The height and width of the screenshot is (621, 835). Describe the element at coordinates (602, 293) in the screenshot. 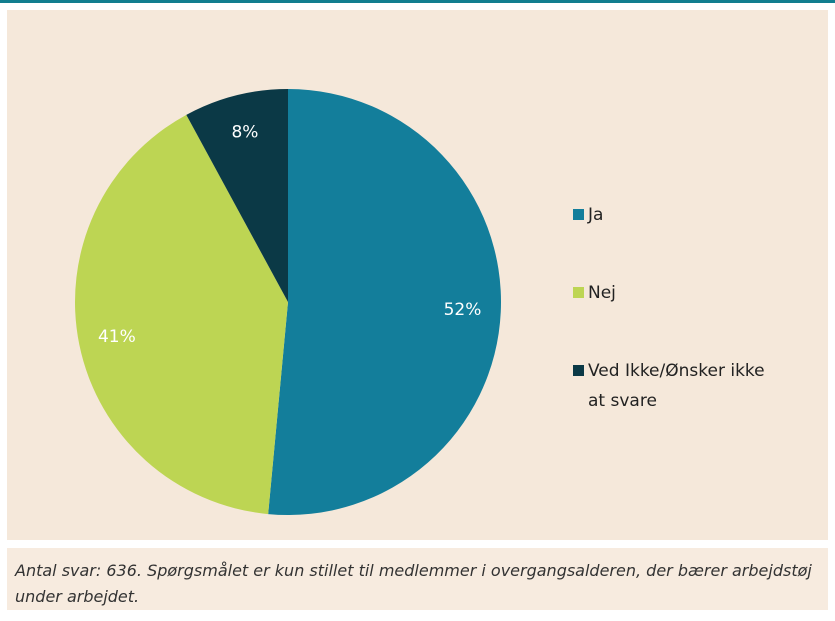

I see `legend-label: Nej` at that location.